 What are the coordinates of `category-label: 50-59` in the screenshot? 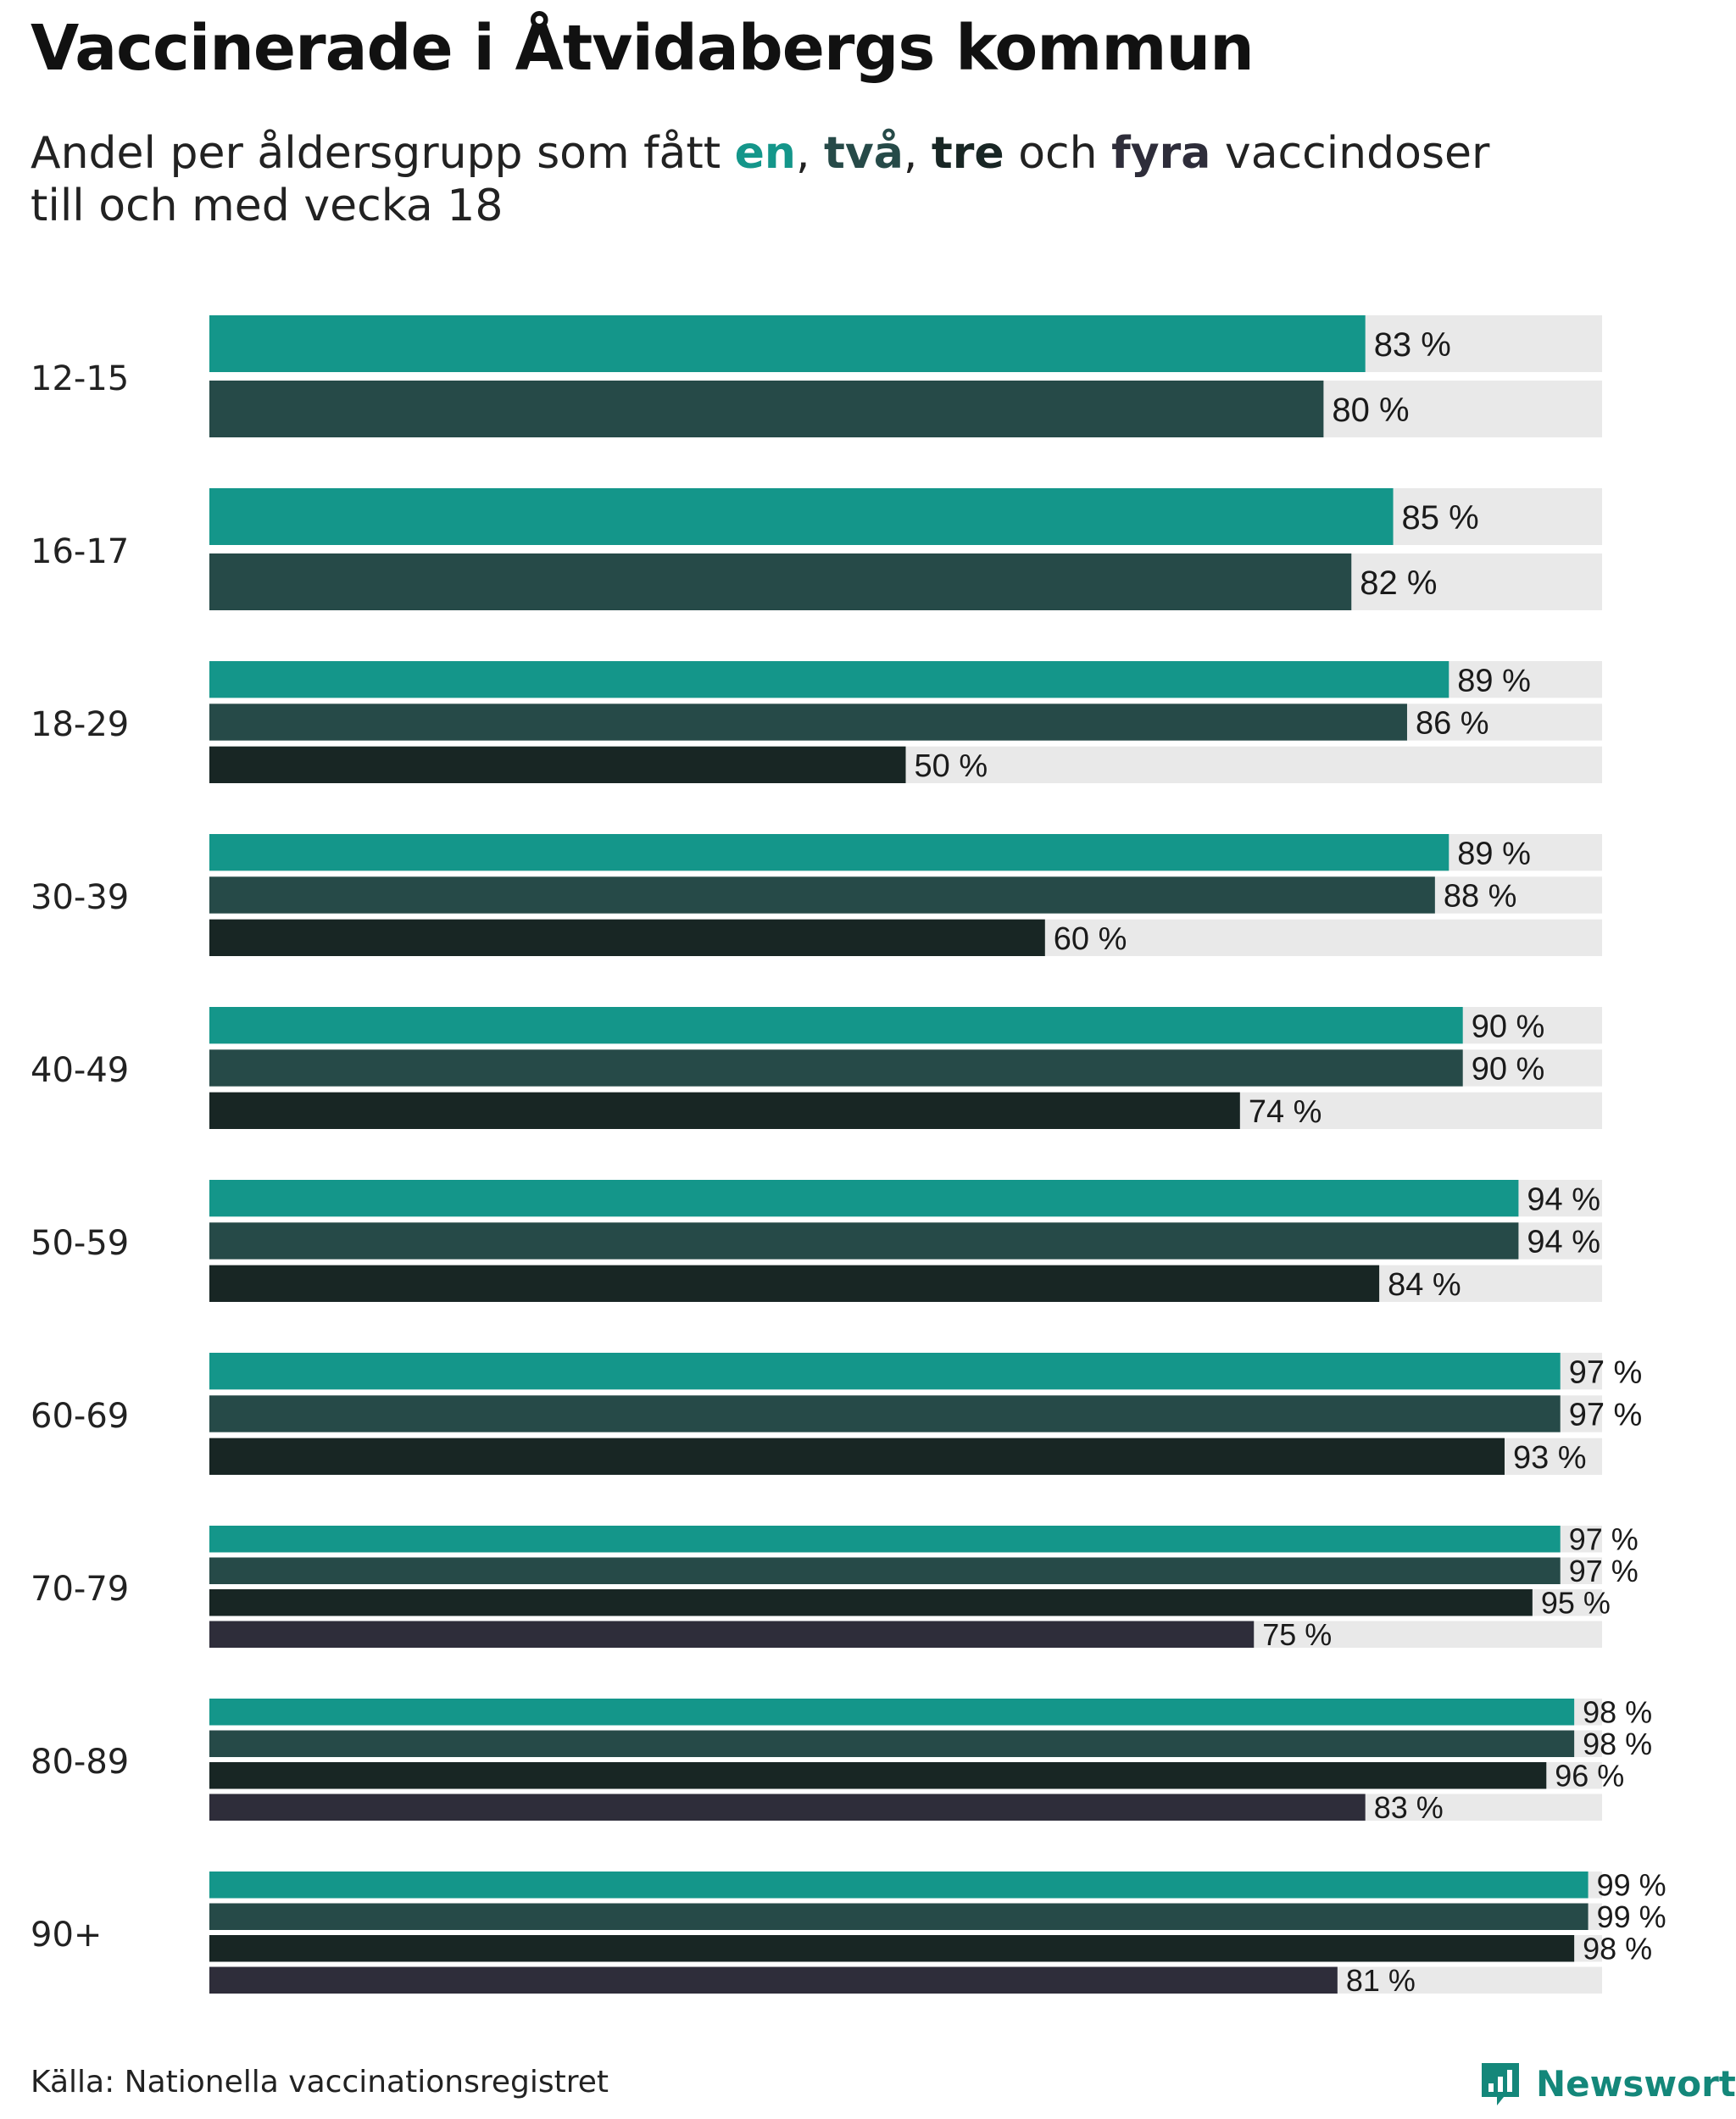 It's located at (80, 1244).